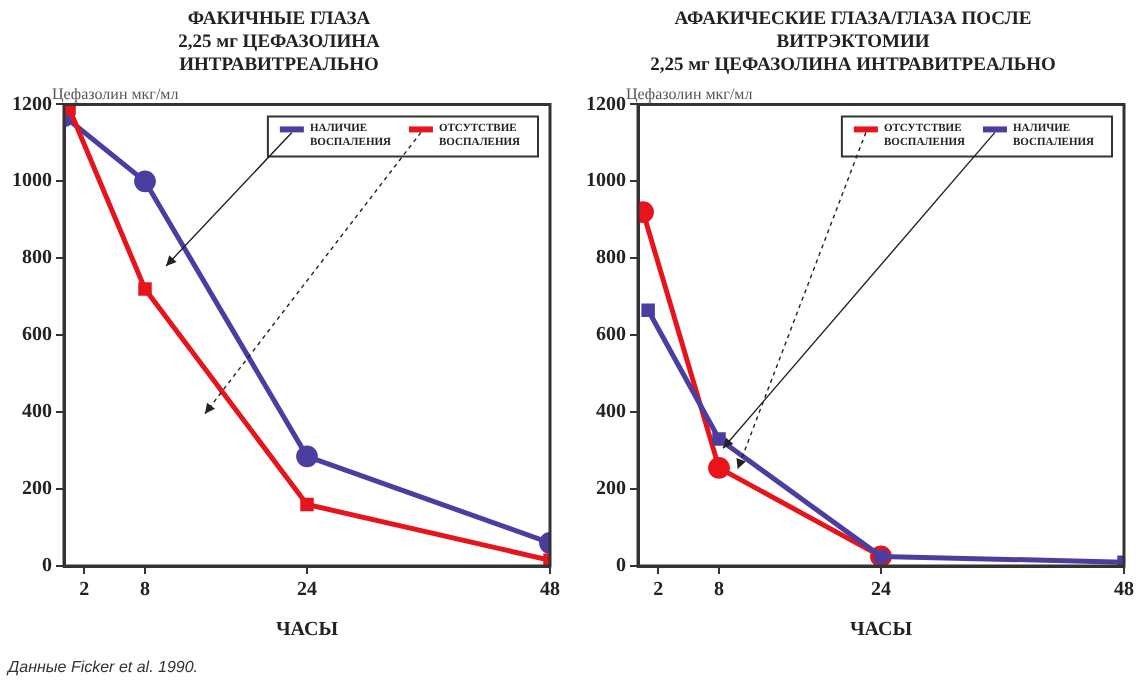 This screenshot has width=1148, height=692. I want to click on chart-title: АФАКИЧЕСКИЕ ГЛАЗА/ГЛАЗА ПОСЛЕ ВИТРЭКТОМИИ 2,25 мг ЦЕФАЗОЛИНА ИНТРАВИТРЕАЛЬНО, so click(853, 43).